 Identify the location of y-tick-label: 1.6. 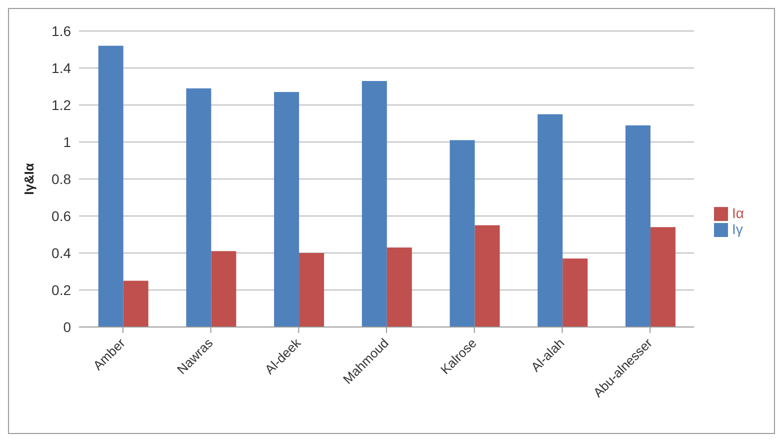
(62, 30).